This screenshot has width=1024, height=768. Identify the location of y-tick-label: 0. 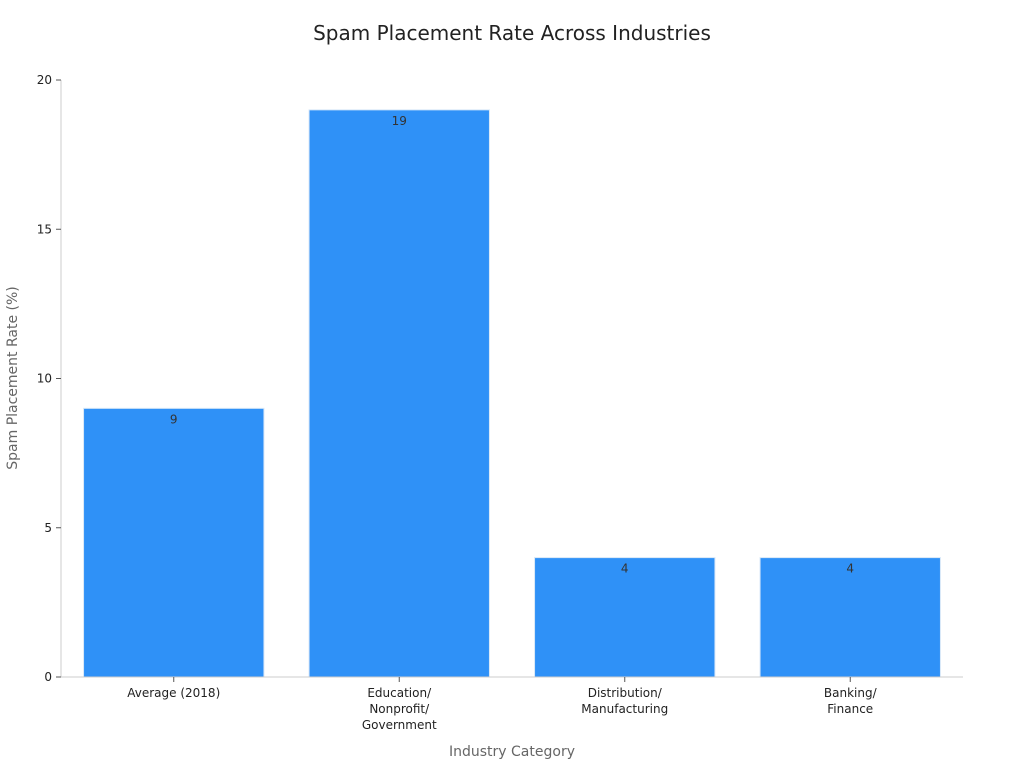
(48, 677).